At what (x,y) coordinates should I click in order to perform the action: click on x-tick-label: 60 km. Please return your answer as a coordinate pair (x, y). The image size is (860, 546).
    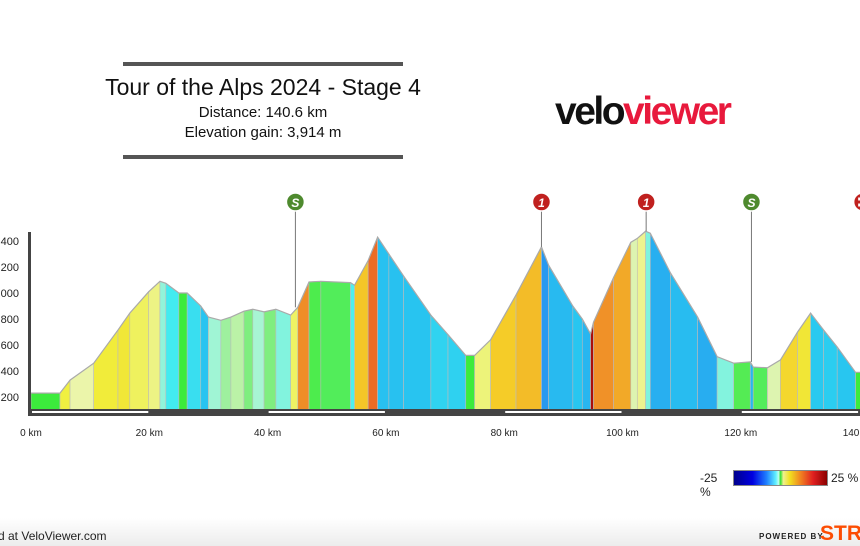
    Looking at the image, I should click on (385, 433).